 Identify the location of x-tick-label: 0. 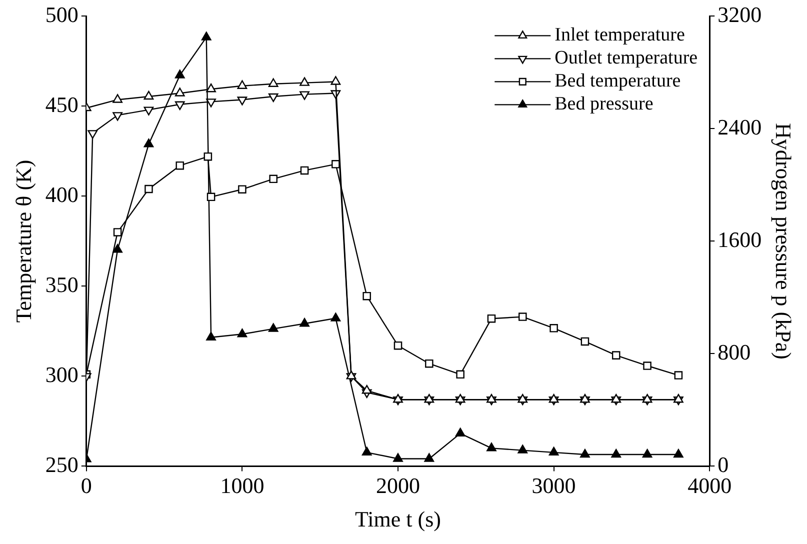
(86, 485).